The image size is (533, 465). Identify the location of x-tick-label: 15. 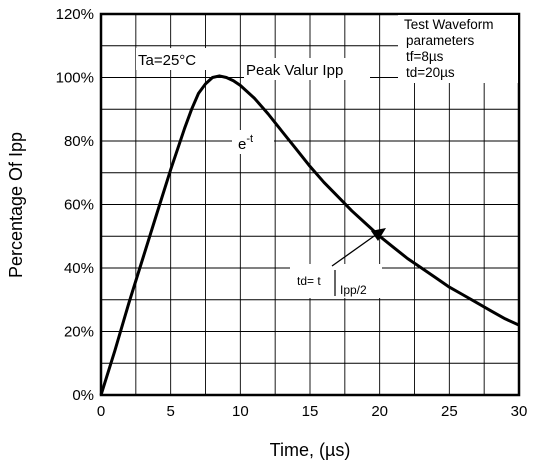
(310, 411).